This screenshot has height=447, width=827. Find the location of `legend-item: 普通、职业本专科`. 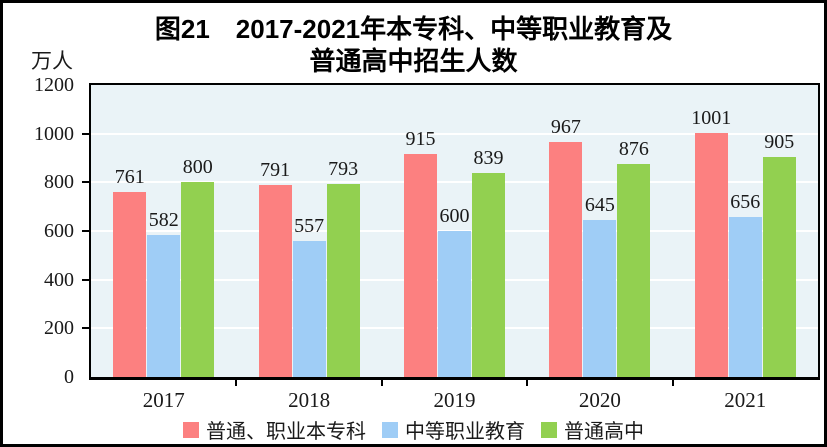

legend-item: 普通、职业本专科 is located at coordinates (274, 429).